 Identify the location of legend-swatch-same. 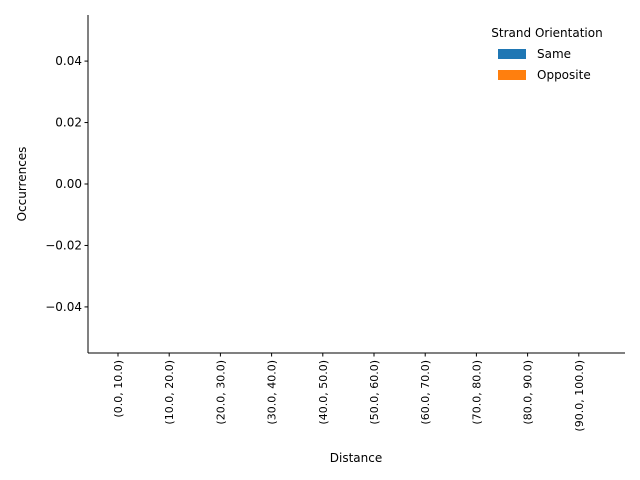
(512, 54).